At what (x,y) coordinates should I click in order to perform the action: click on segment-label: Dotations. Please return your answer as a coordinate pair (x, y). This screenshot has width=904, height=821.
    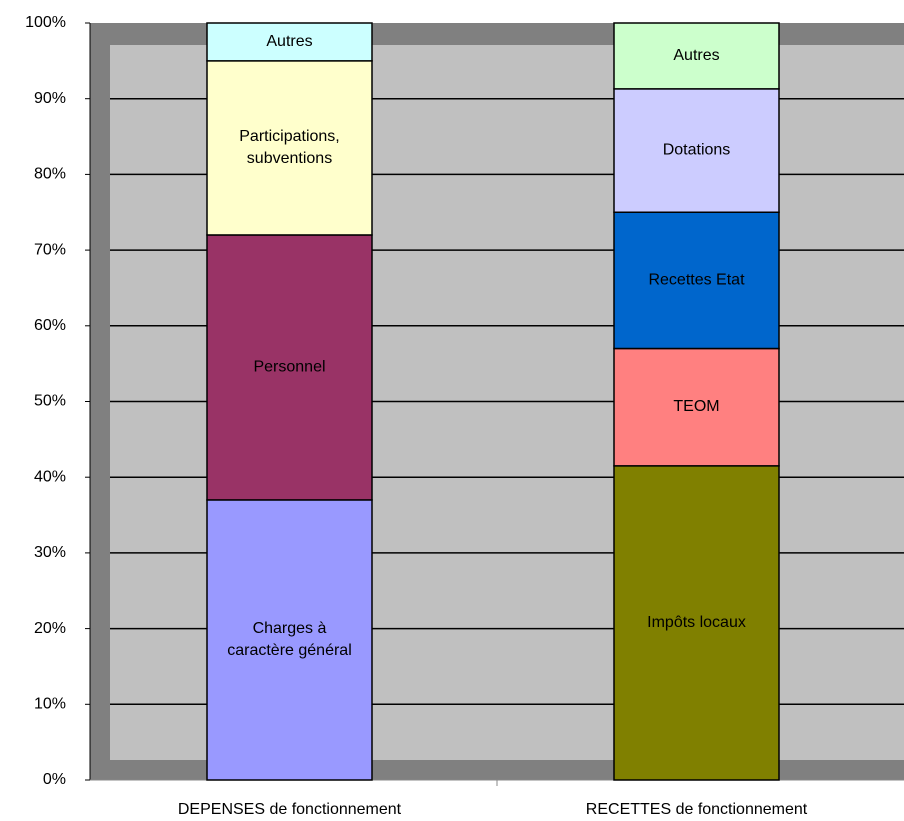
    Looking at the image, I should click on (697, 150).